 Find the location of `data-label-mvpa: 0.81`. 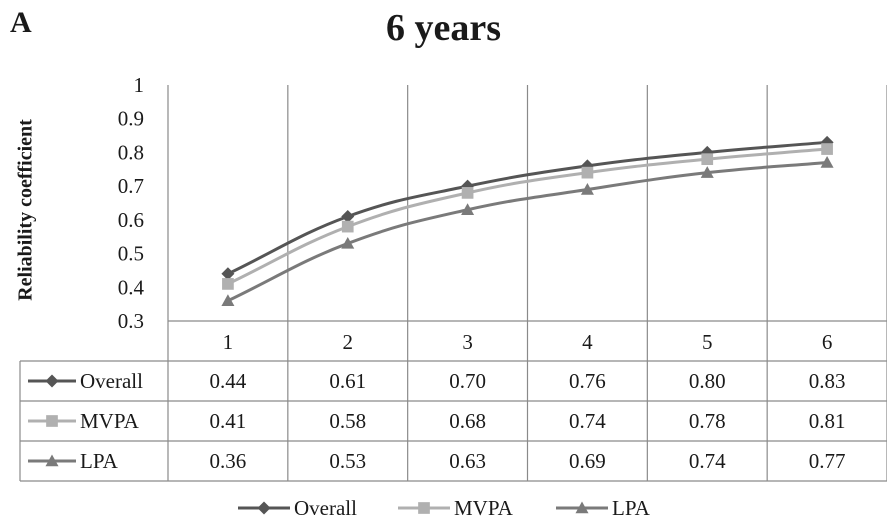

data-label-mvpa: 0.81 is located at coordinates (827, 421).